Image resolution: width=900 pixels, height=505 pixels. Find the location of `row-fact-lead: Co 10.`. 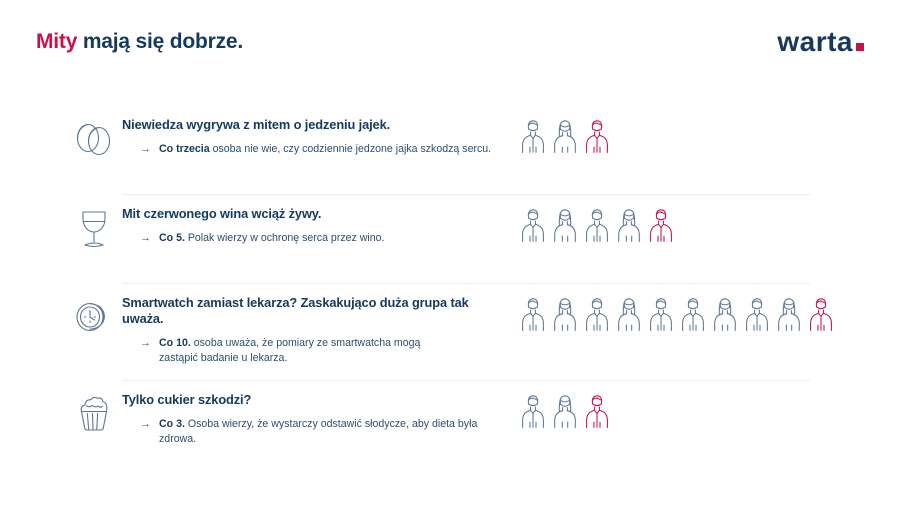

row-fact-lead: Co 10. is located at coordinates (175, 342).